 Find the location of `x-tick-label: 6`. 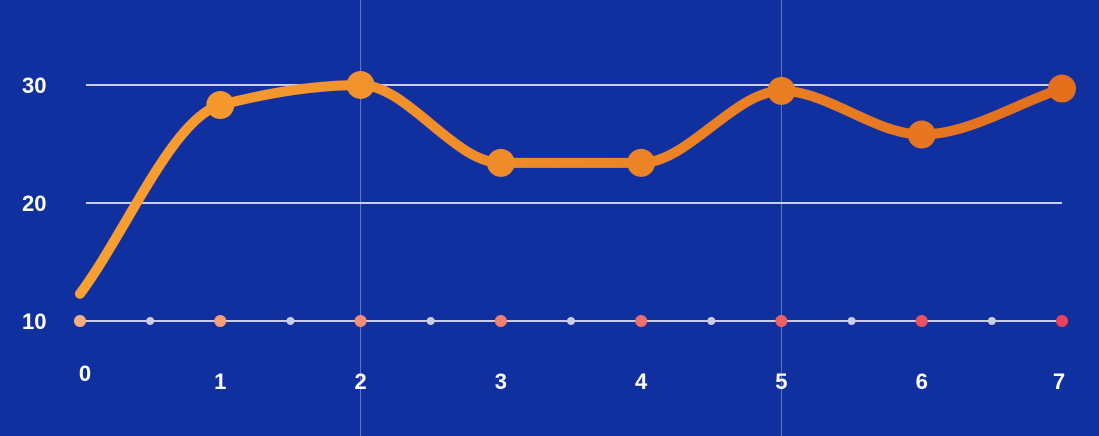

x-tick-label: 6 is located at coordinates (922, 381).